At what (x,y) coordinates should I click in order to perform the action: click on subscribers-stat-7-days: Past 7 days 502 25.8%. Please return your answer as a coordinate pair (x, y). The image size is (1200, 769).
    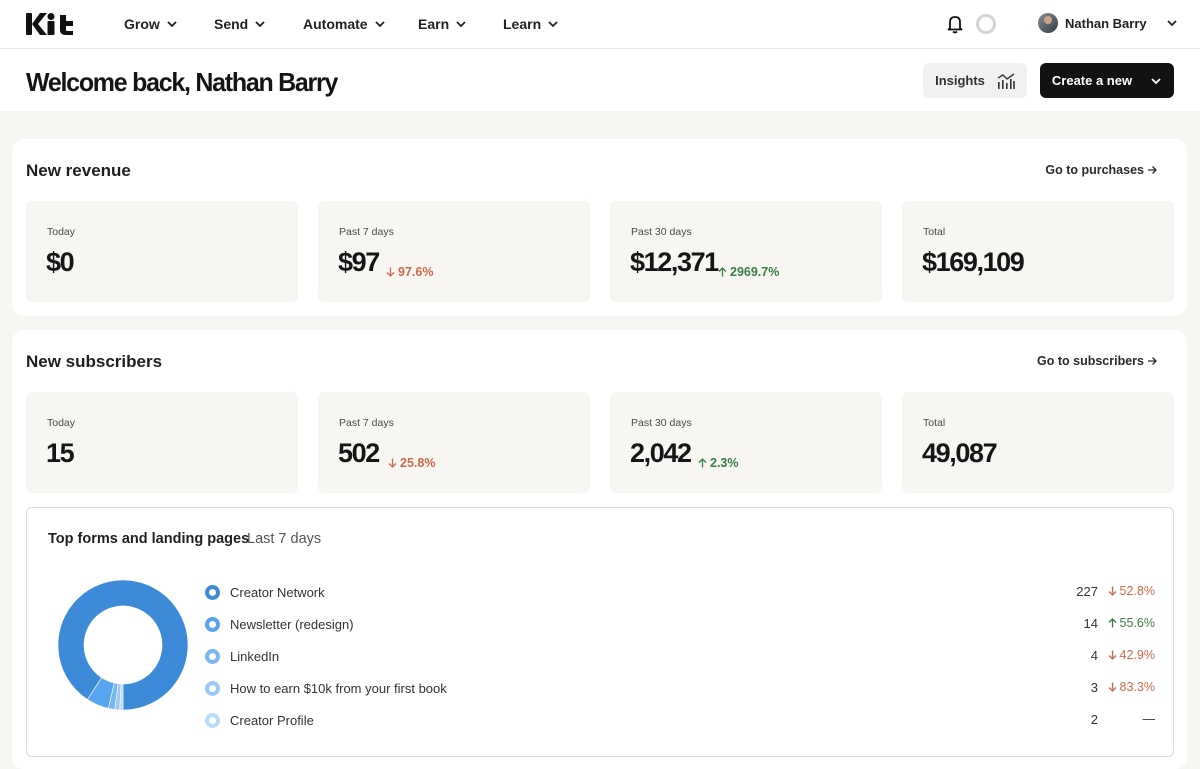
    Looking at the image, I should click on (454, 442).